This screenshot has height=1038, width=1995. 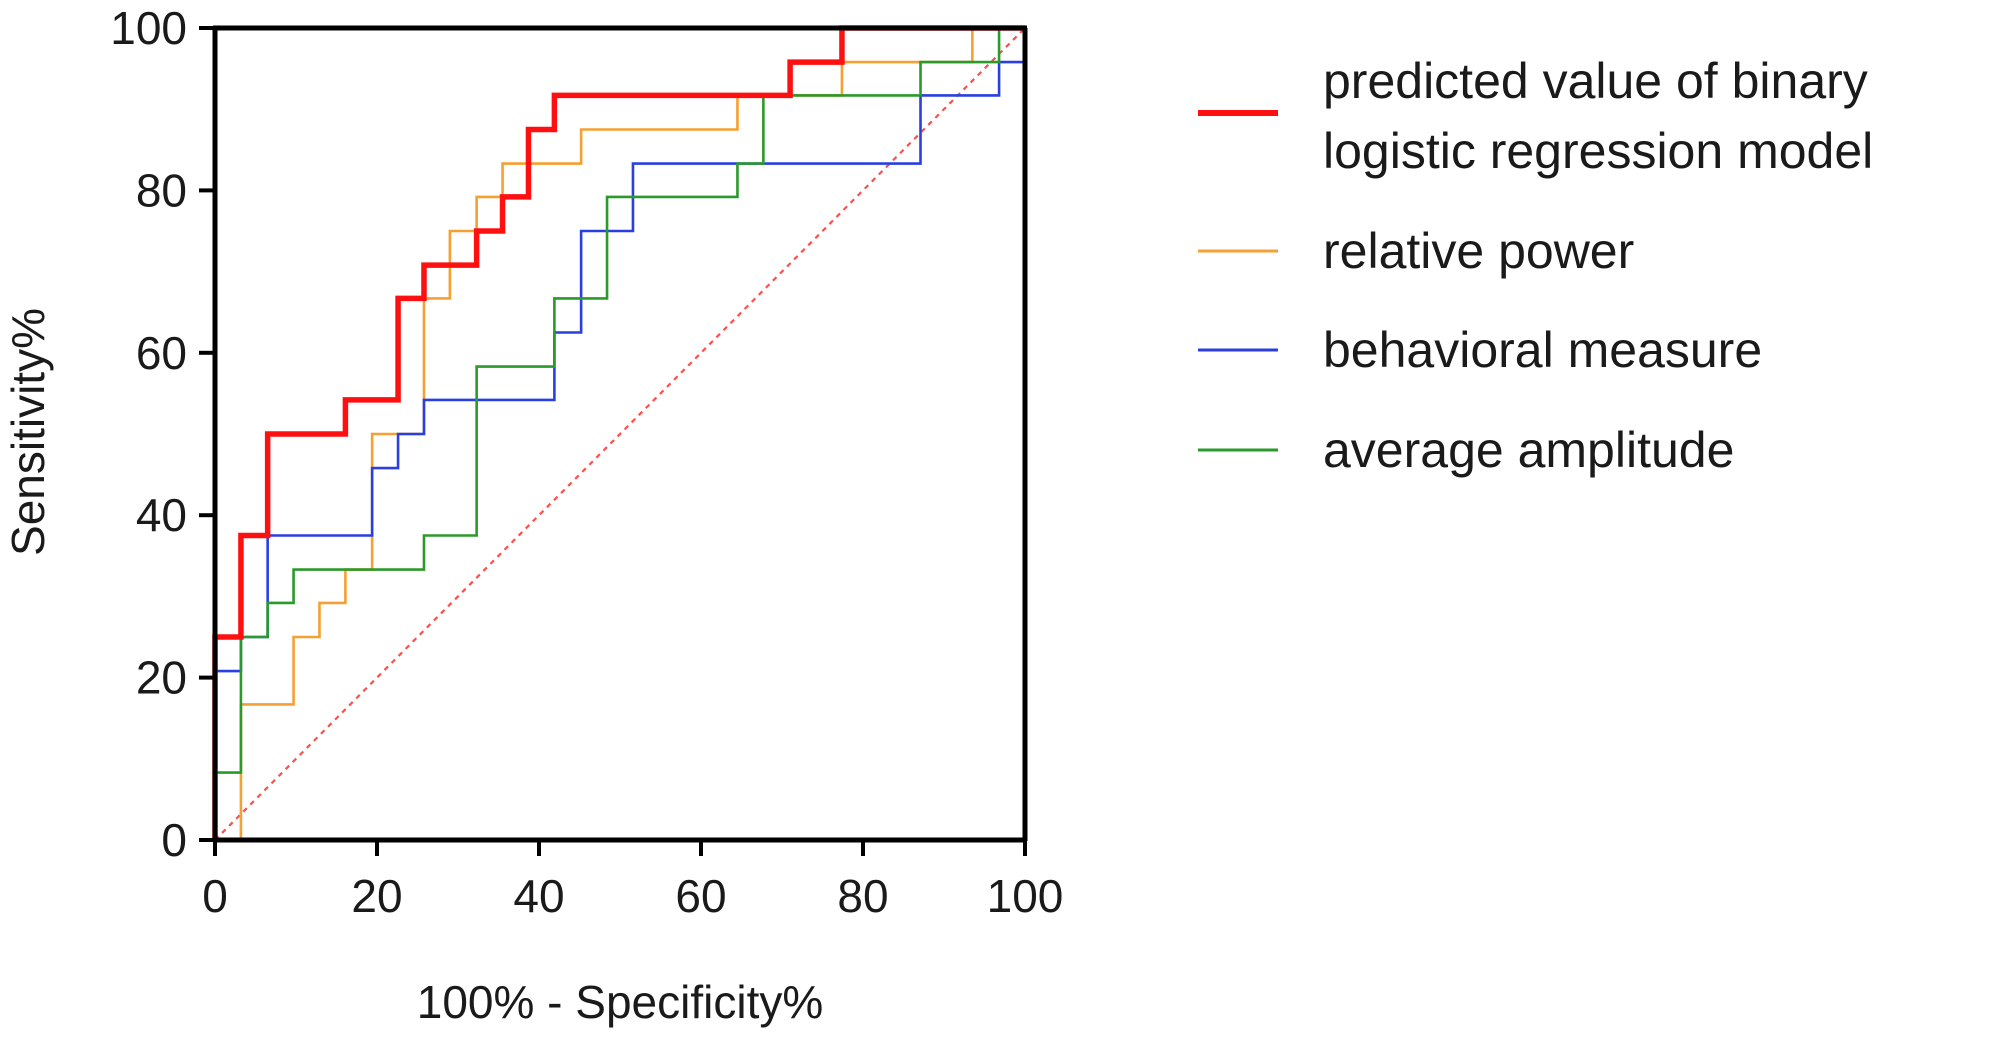 What do you see at coordinates (148, 28) in the screenshot?
I see `y-tick-label: 100` at bounding box center [148, 28].